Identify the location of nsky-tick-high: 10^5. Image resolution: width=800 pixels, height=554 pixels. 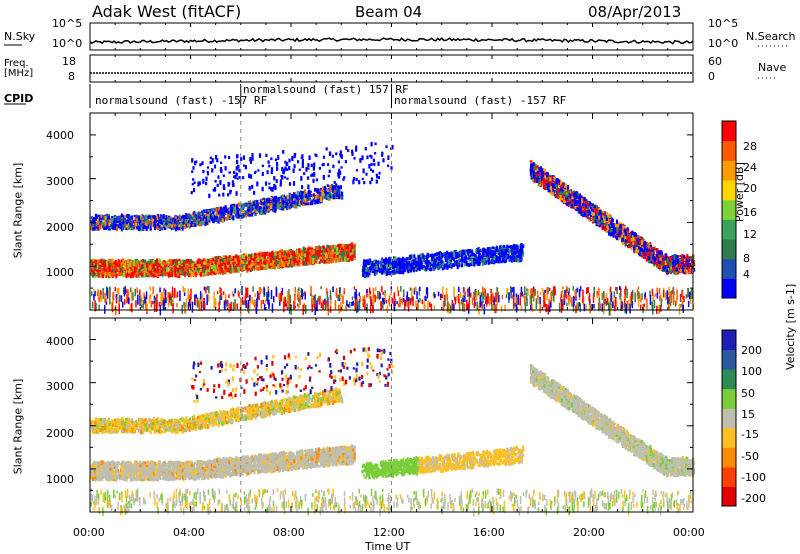
(67, 23).